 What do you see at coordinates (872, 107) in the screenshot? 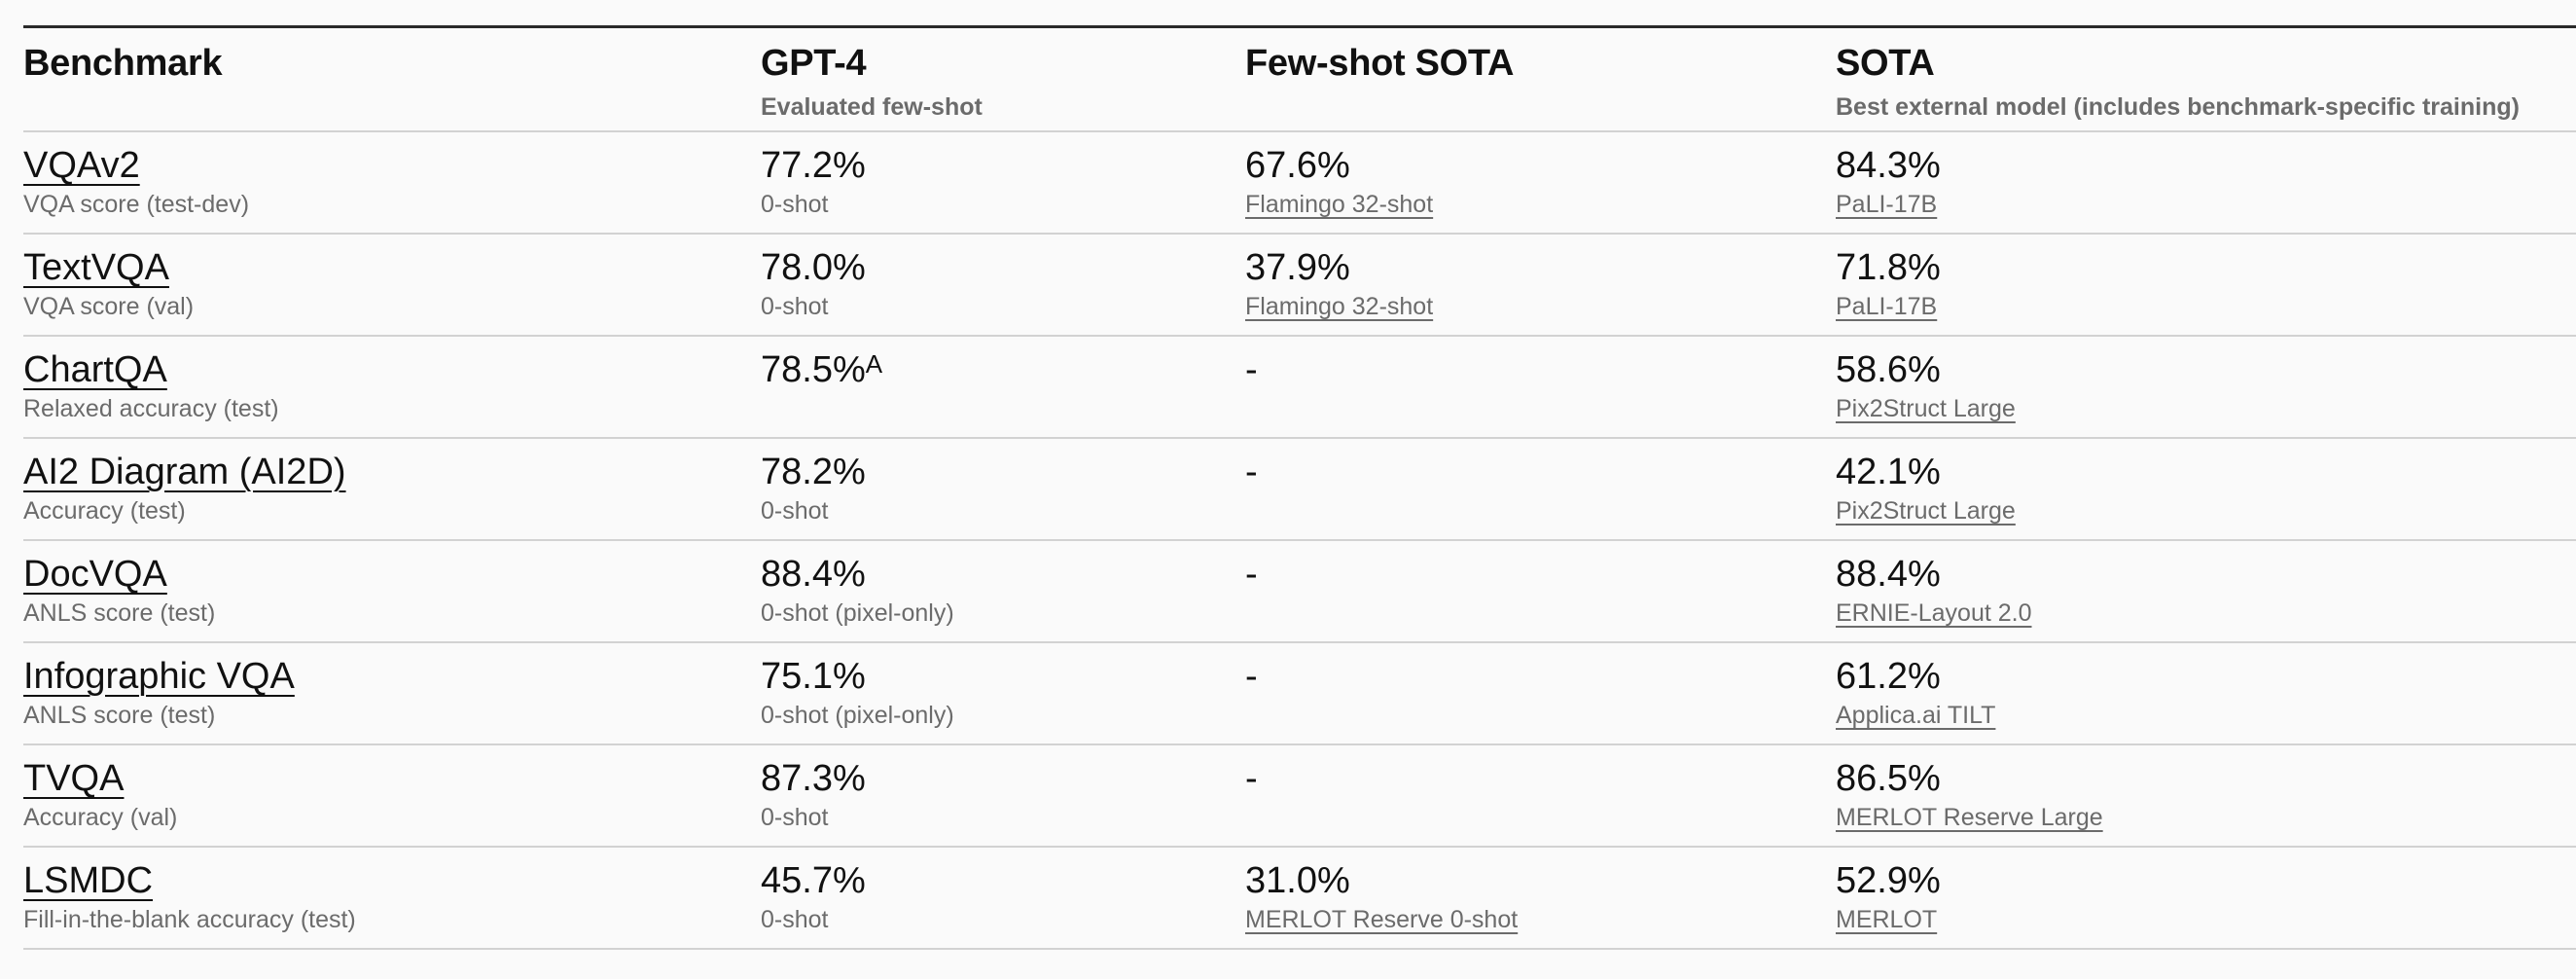
I see `header-gpt4-subtitle: Evaluated few-shot` at bounding box center [872, 107].